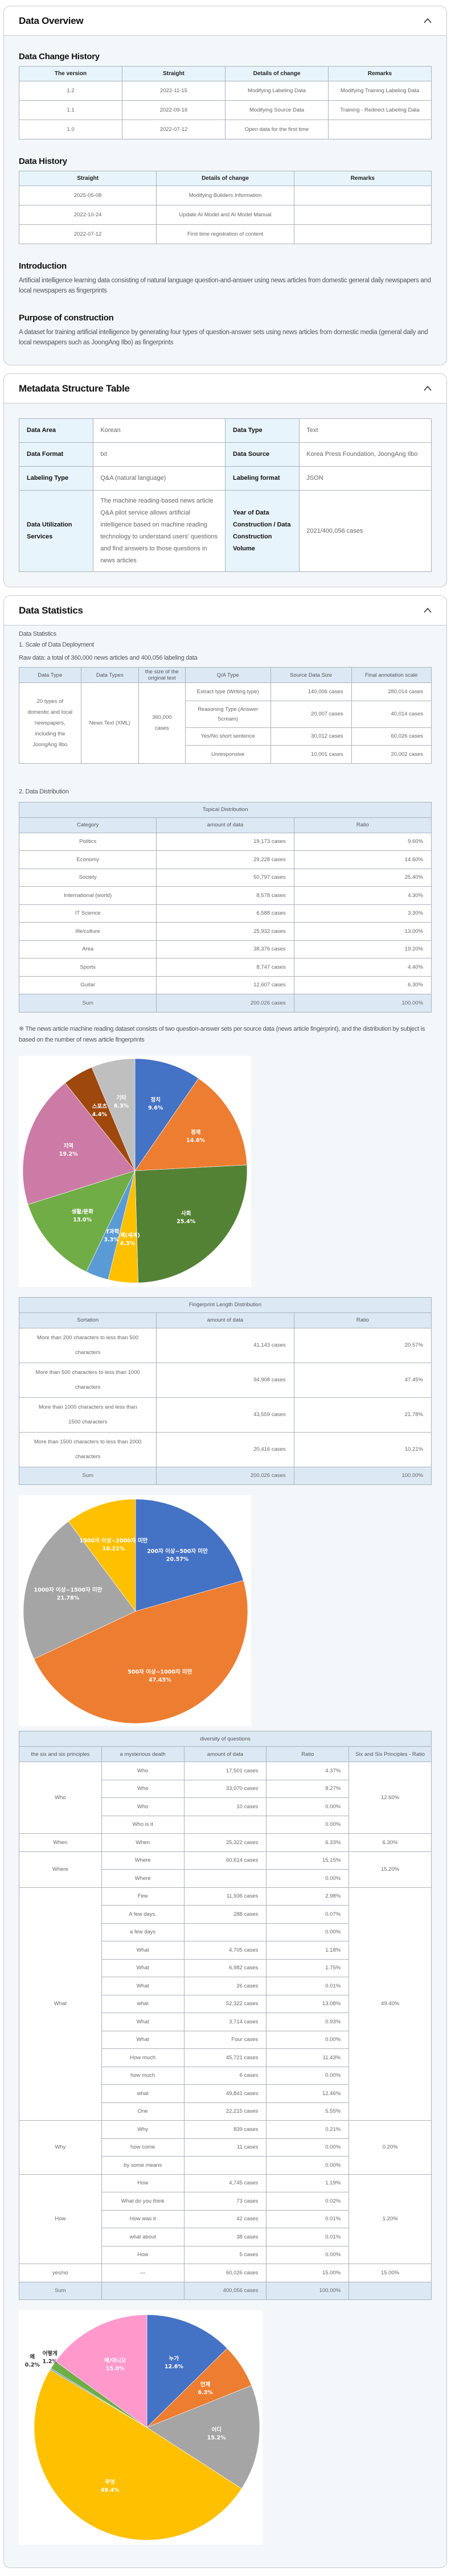 The height and width of the screenshot is (2576, 451). I want to click on pie-value-label: 0.2%, so click(32, 2365).